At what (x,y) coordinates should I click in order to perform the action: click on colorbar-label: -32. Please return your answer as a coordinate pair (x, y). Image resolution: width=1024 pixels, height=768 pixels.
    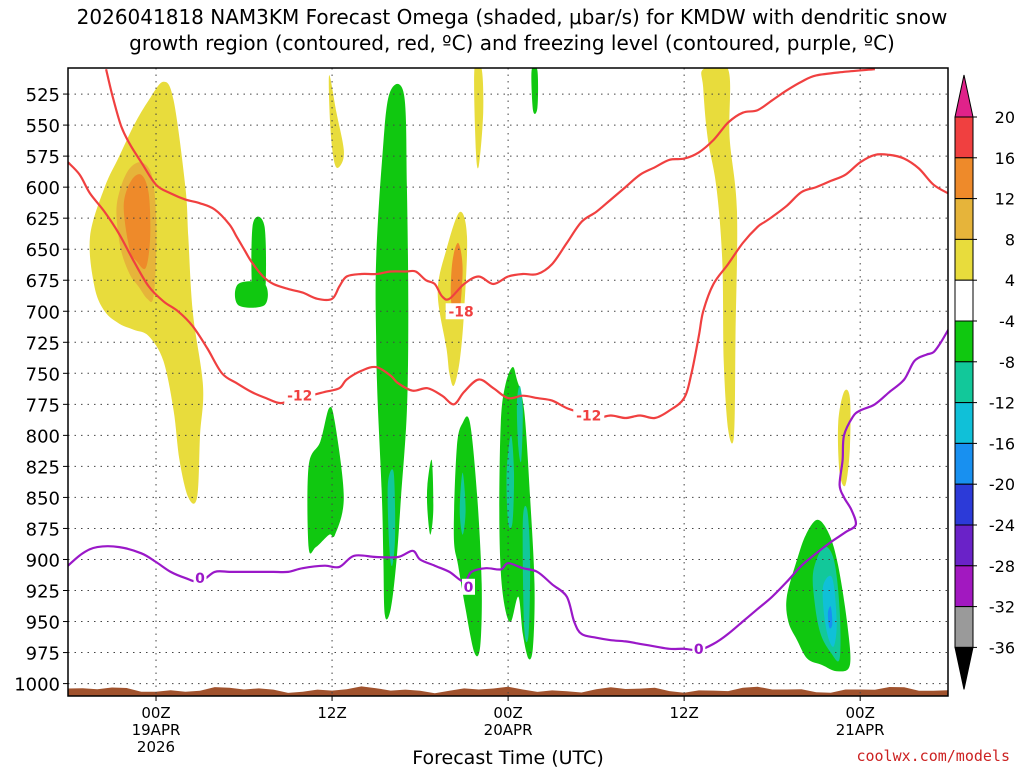
    Looking at the image, I should click on (1002, 607).